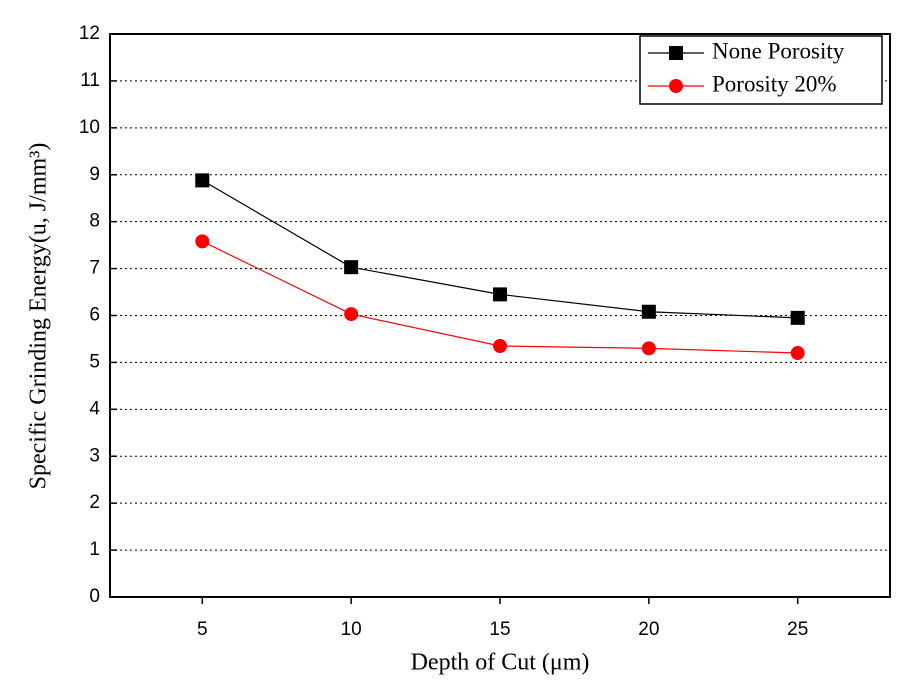  Describe the element at coordinates (94, 455) in the screenshot. I see `y-tick-label: 3` at that location.